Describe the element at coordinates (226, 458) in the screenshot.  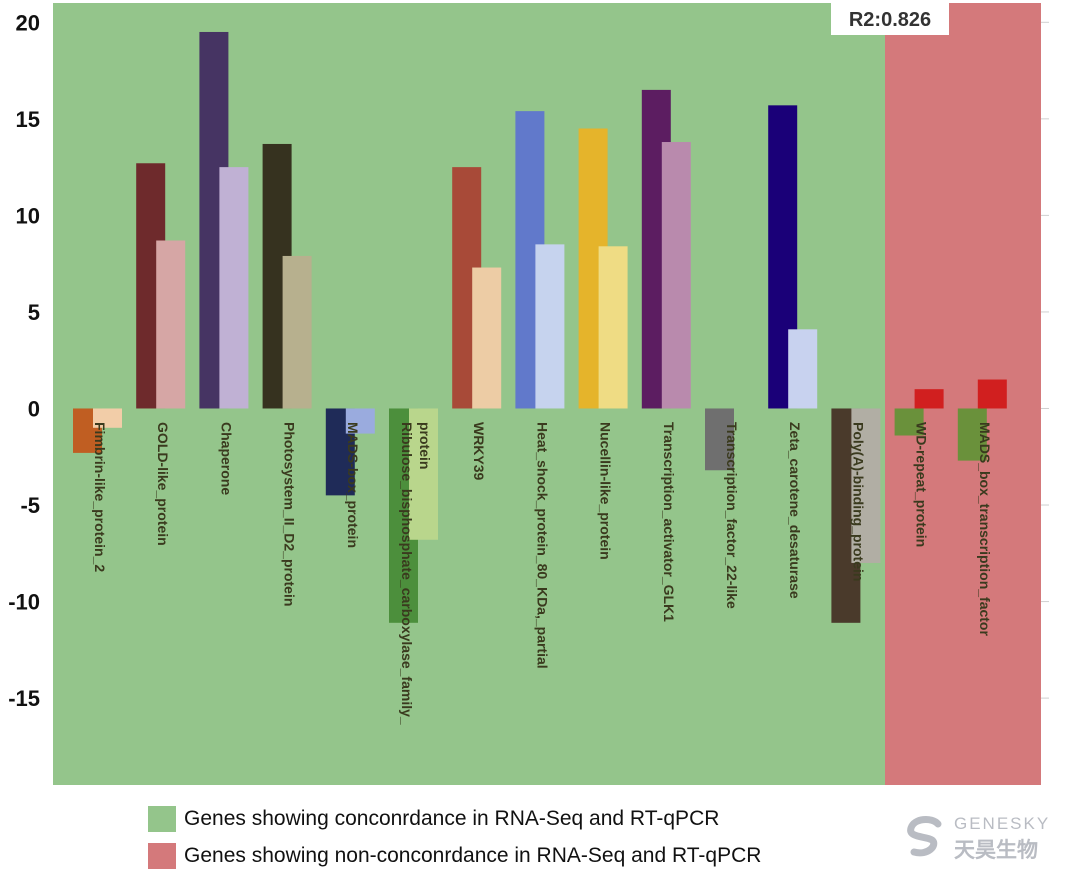
I see `category-label: Chaperone` at that location.